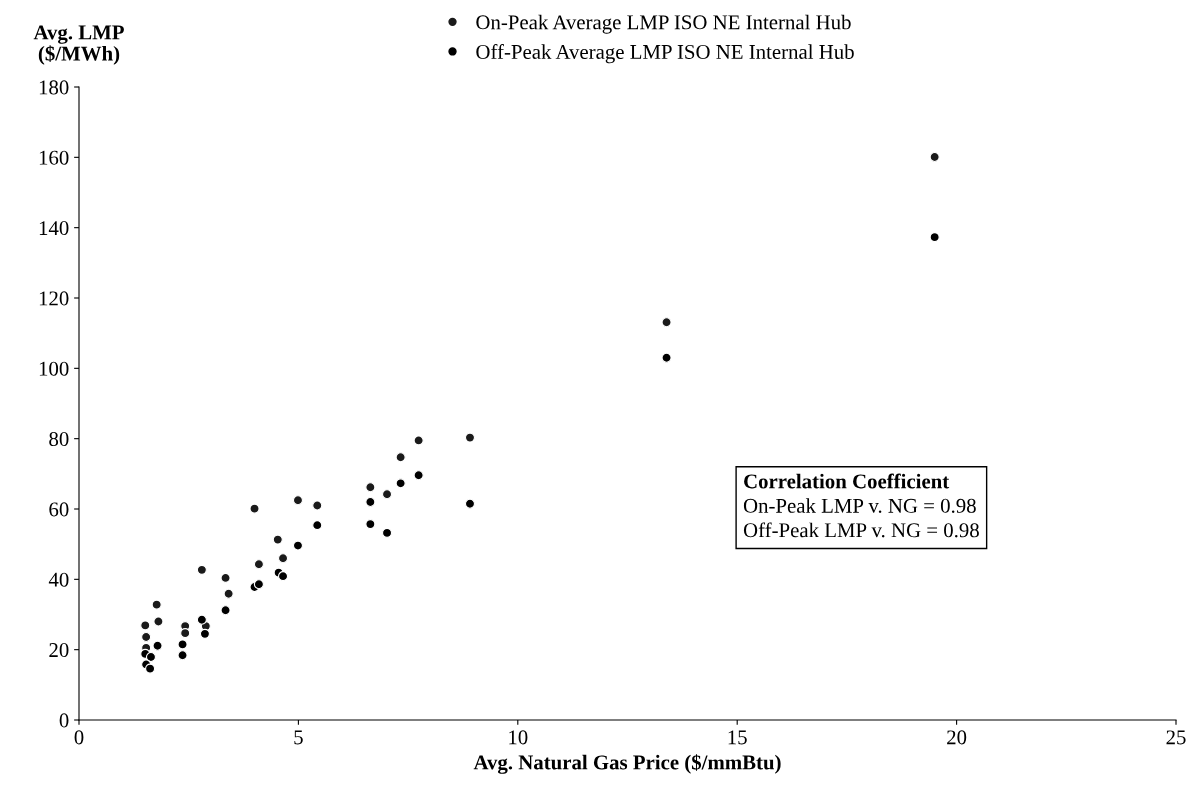 This screenshot has width=1191, height=797. Describe the element at coordinates (298, 737) in the screenshot. I see `x-tick-label: 5` at that location.